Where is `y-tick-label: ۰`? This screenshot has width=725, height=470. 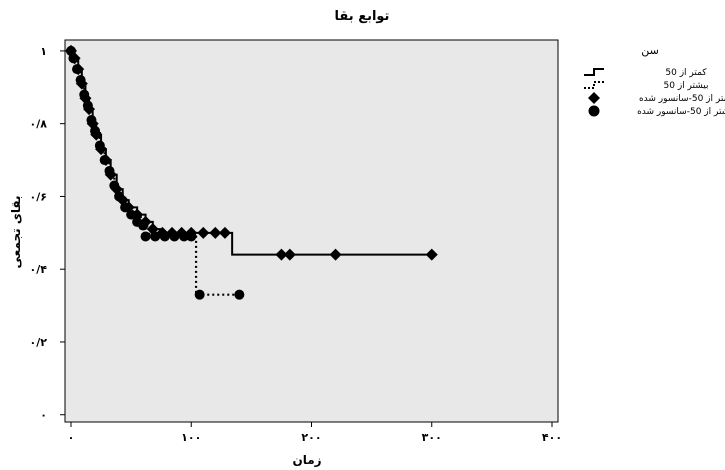 y-tick-label: ۰ is located at coordinates (43, 415).